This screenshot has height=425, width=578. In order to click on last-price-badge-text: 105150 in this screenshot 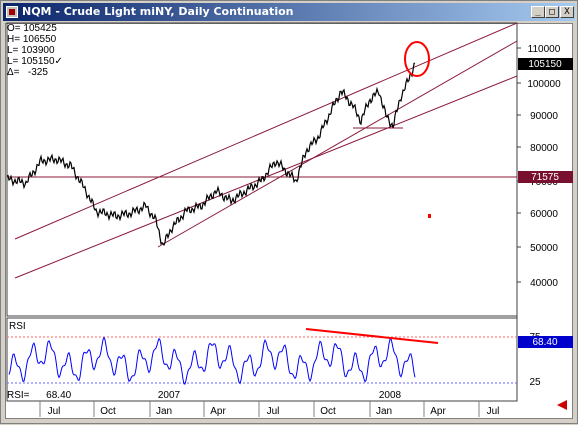, I will do `click(545, 64)`.